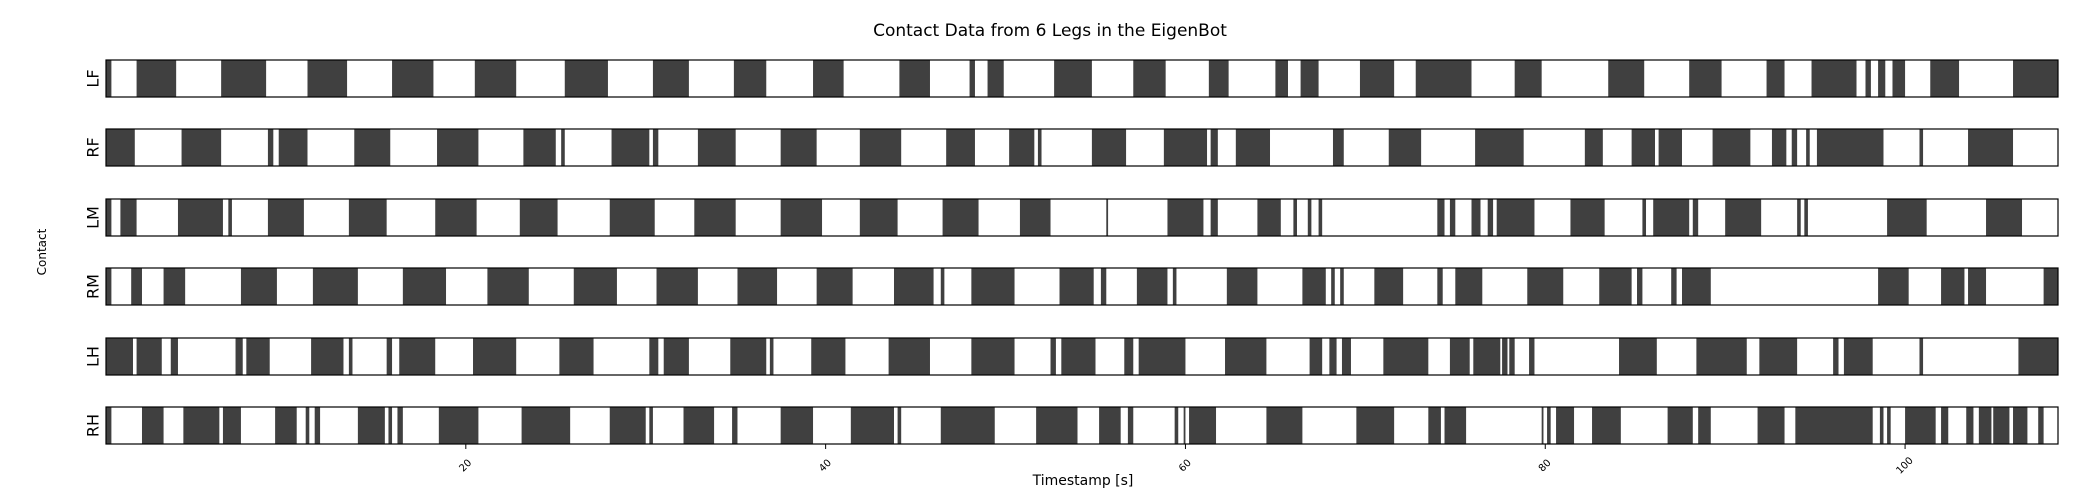  What do you see at coordinates (1071, 78) in the screenshot?
I see `leg-row-lf: LF` at bounding box center [1071, 78].